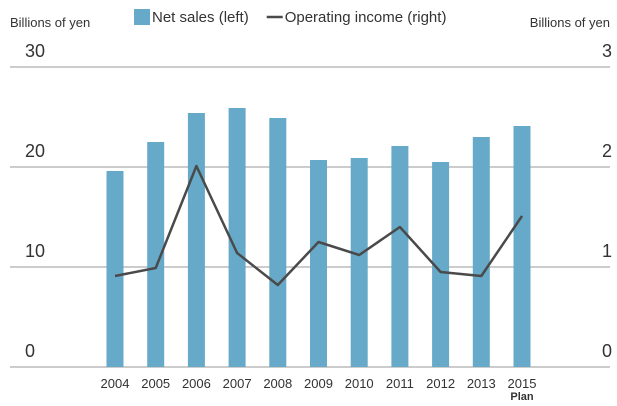 This screenshot has width=617, height=406. What do you see at coordinates (366, 17) in the screenshot?
I see `legend-label: Operating income (right)` at bounding box center [366, 17].